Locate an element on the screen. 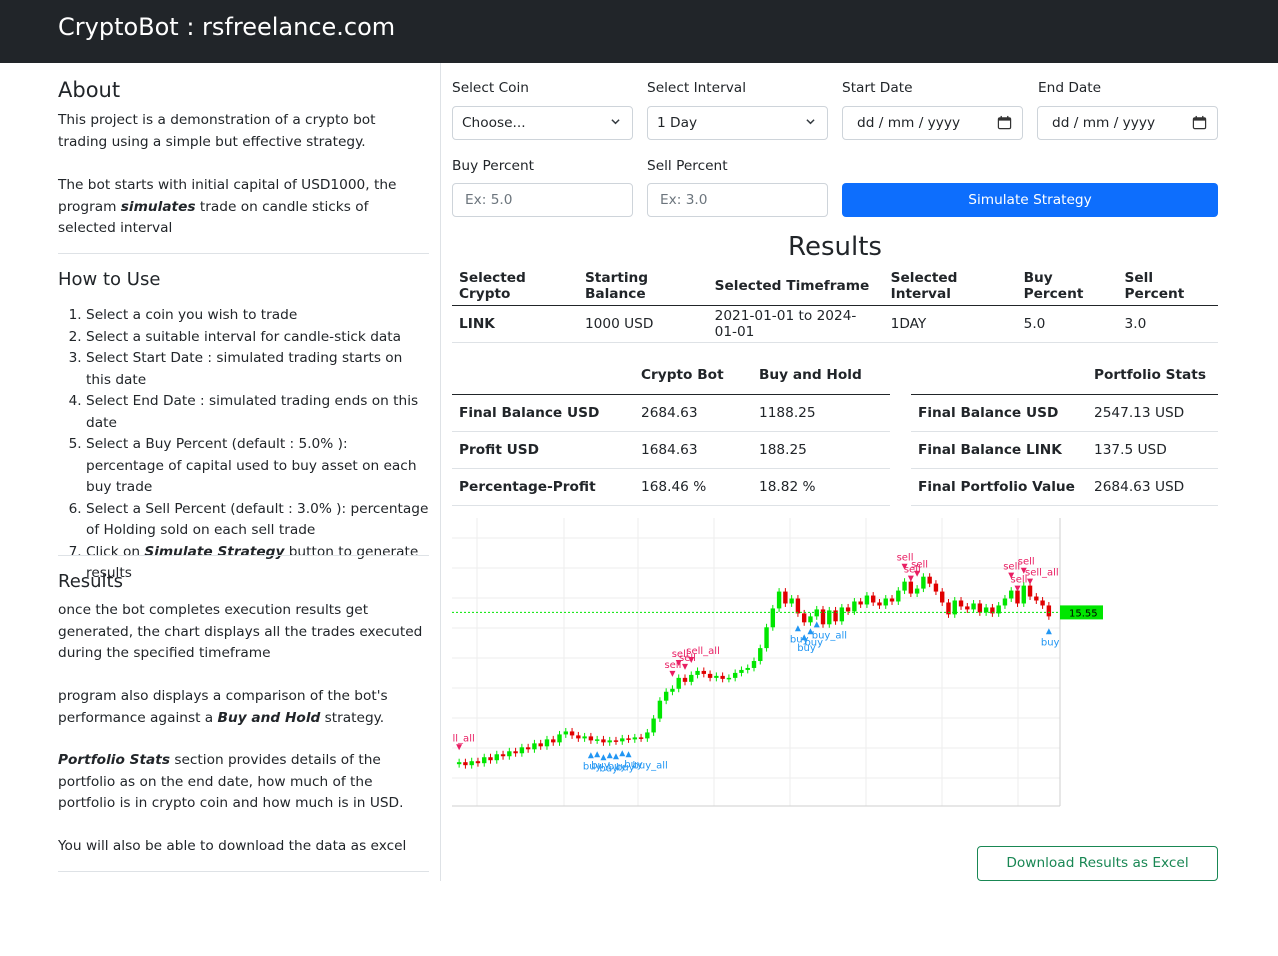  simulate-strategy-button: Simulate Strategy is located at coordinates (1030, 200).